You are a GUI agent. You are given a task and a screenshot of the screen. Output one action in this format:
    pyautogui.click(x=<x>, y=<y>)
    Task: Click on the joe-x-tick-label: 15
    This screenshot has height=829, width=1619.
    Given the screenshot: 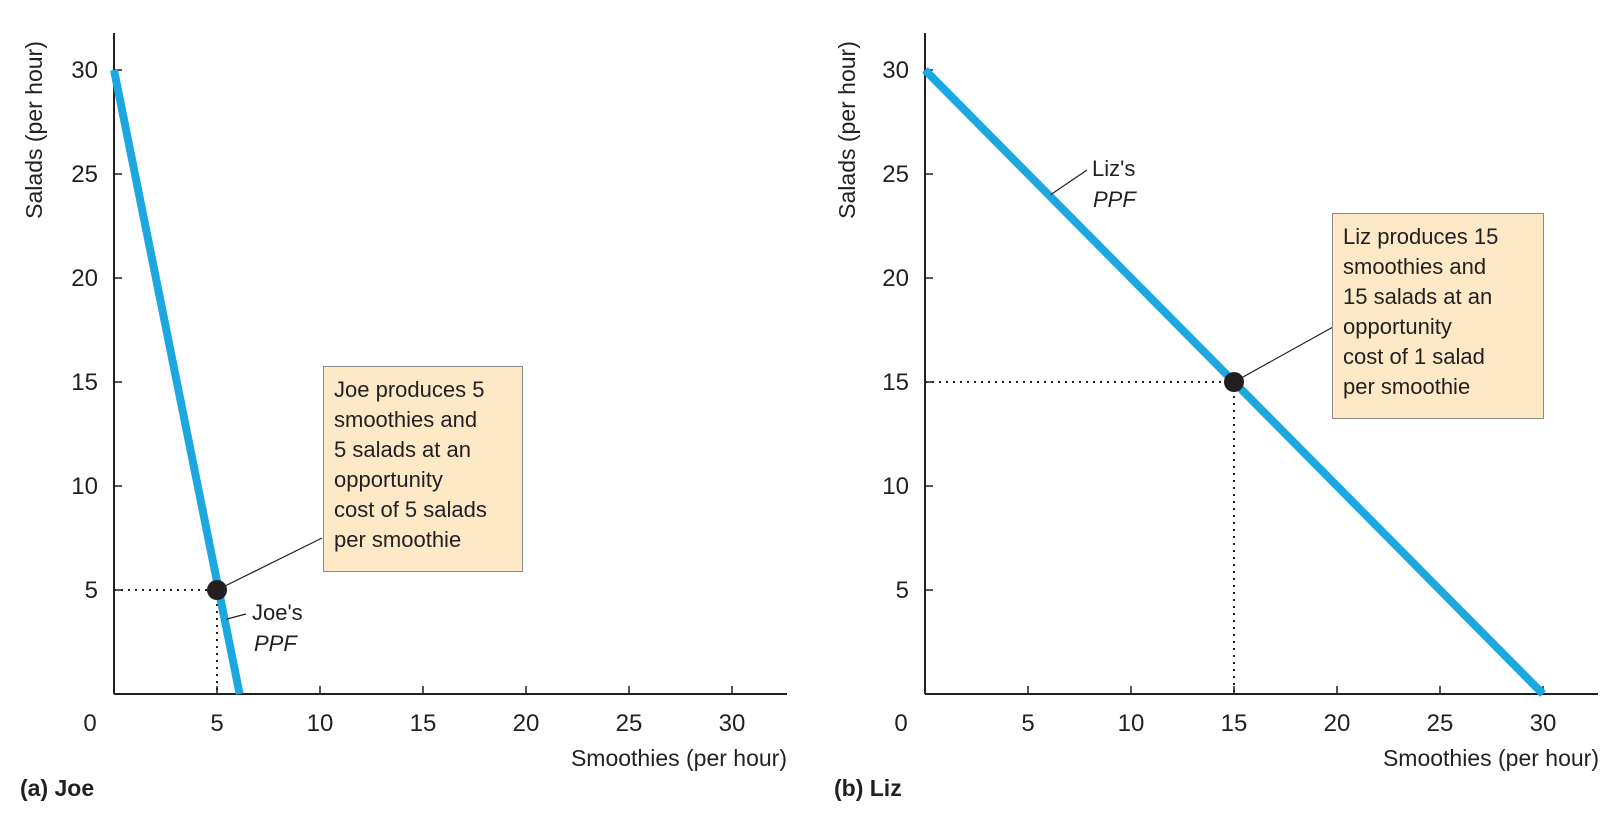 What is the action you would take?
    pyautogui.click(x=423, y=723)
    